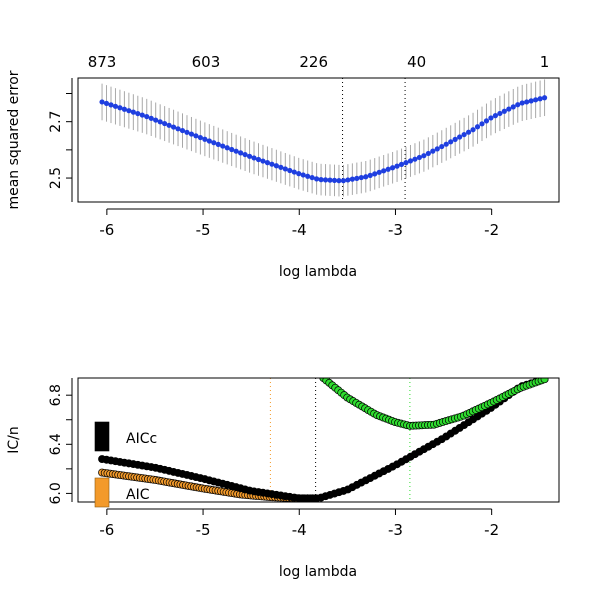 The height and width of the screenshot is (600, 600). Describe the element at coordinates (14, 440) in the screenshot. I see `y-axis-label: IC/n` at that location.